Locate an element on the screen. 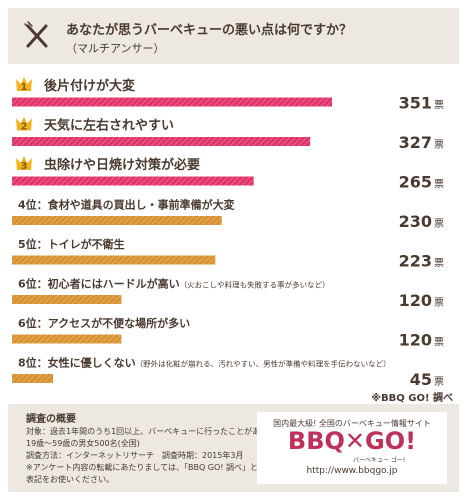 Image resolution: width=467 pixels, height=500 pixels. survey-line: 19歳～59歳の男女500名(全国) is located at coordinates (83, 443).